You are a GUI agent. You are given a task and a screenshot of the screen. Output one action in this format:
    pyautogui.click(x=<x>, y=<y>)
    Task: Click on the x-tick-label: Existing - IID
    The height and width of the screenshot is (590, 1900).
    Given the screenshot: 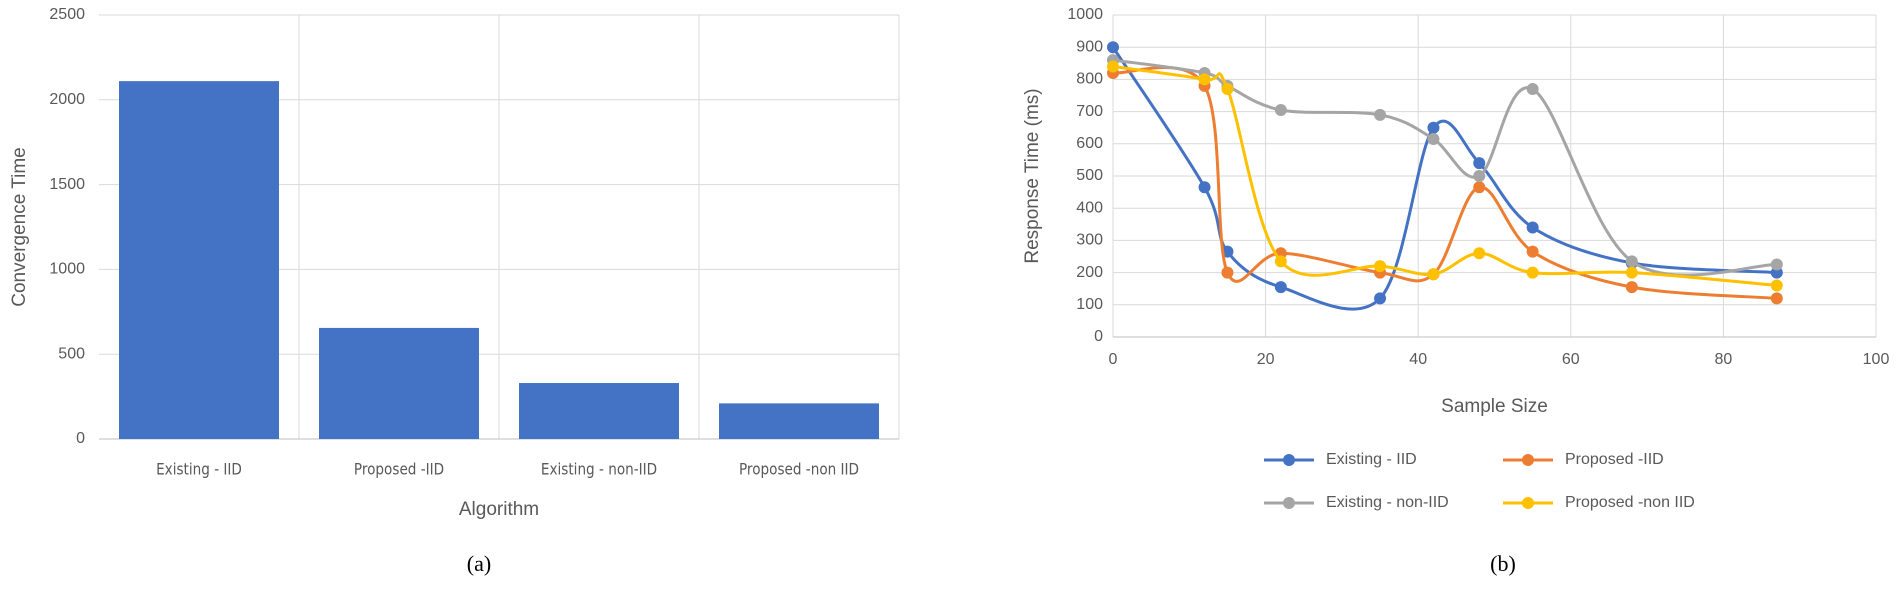 What is the action you would take?
    pyautogui.click(x=199, y=469)
    